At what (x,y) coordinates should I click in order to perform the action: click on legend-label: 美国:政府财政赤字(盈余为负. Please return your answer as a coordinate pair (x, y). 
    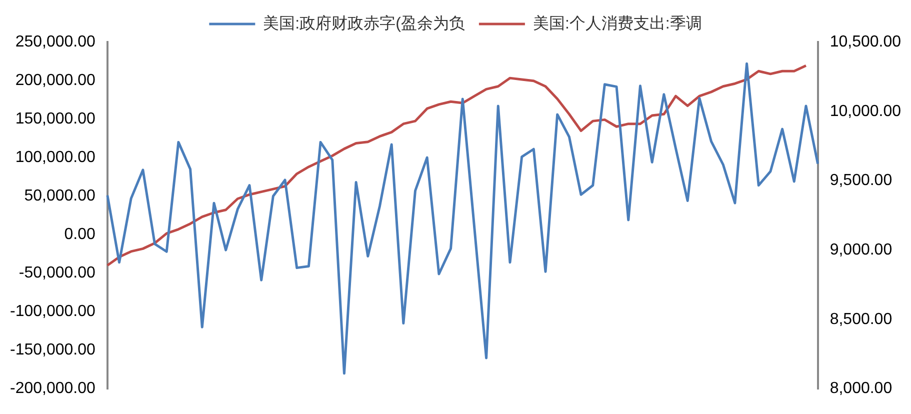
    Looking at the image, I should click on (364, 23).